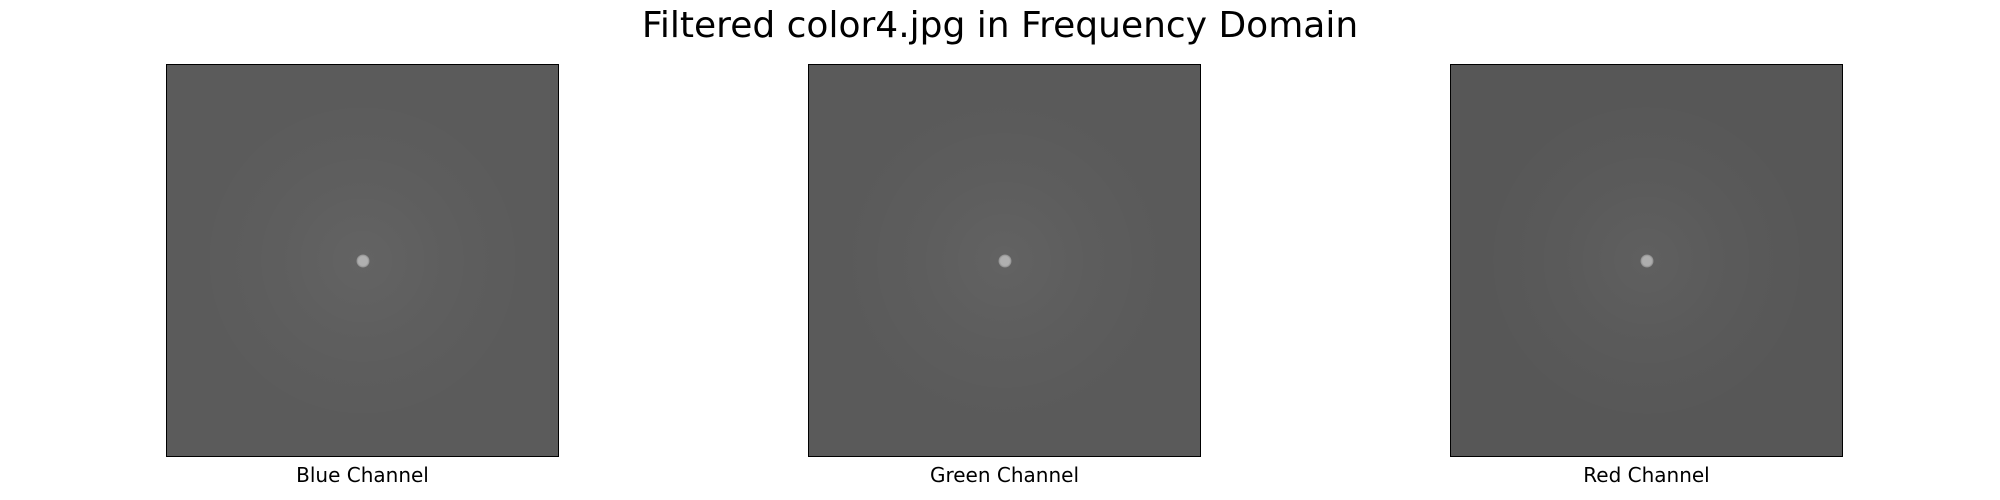 The width and height of the screenshot is (2000, 500). I want to click on dc-component-dot-green, so click(1004, 260).